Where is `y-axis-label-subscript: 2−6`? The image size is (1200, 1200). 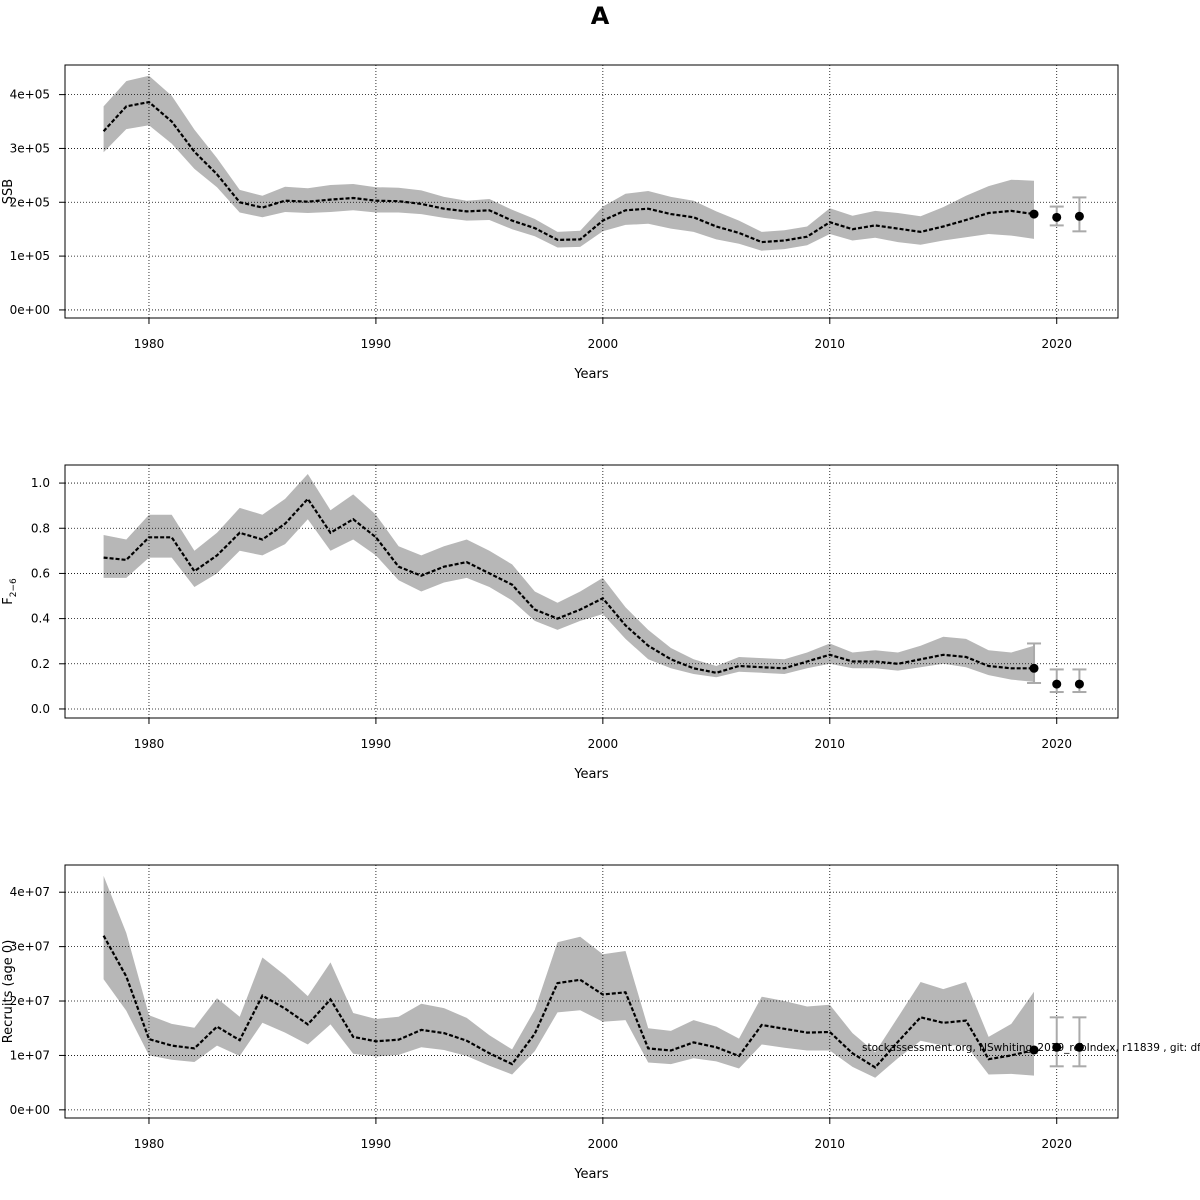
y-axis-label-subscript: 2−6 is located at coordinates (14, 587).